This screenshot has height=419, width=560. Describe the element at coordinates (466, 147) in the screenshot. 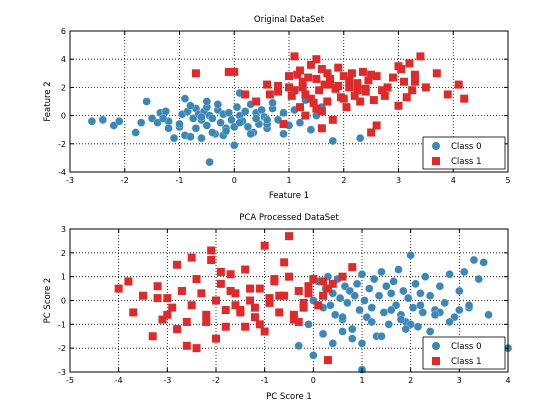

I see `legend-label: Class 0` at that location.